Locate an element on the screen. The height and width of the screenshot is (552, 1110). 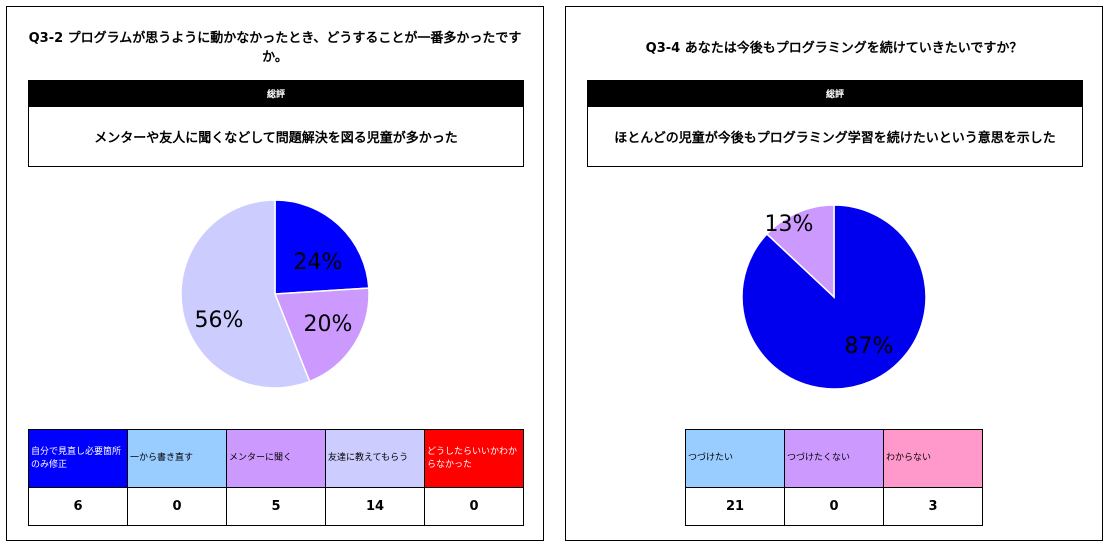
legend-label: つづけたくない is located at coordinates (834, 458).